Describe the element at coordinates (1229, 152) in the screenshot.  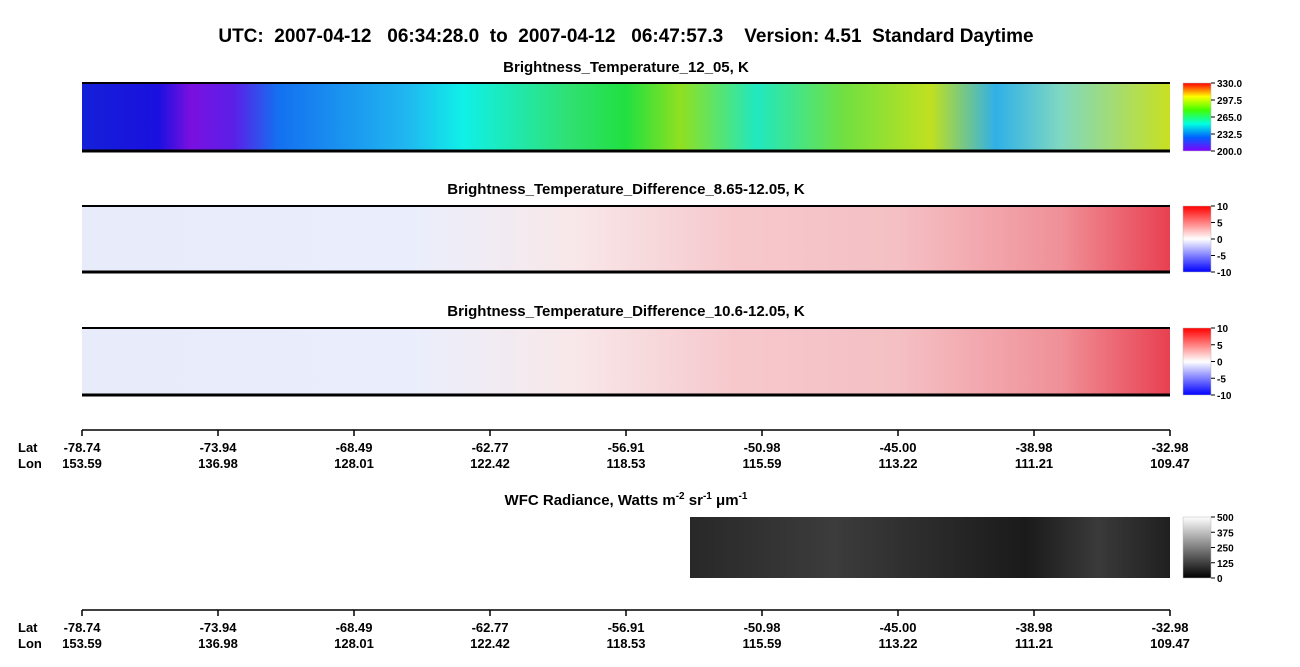
I see `colorbar-tick-label: 200.0` at that location.